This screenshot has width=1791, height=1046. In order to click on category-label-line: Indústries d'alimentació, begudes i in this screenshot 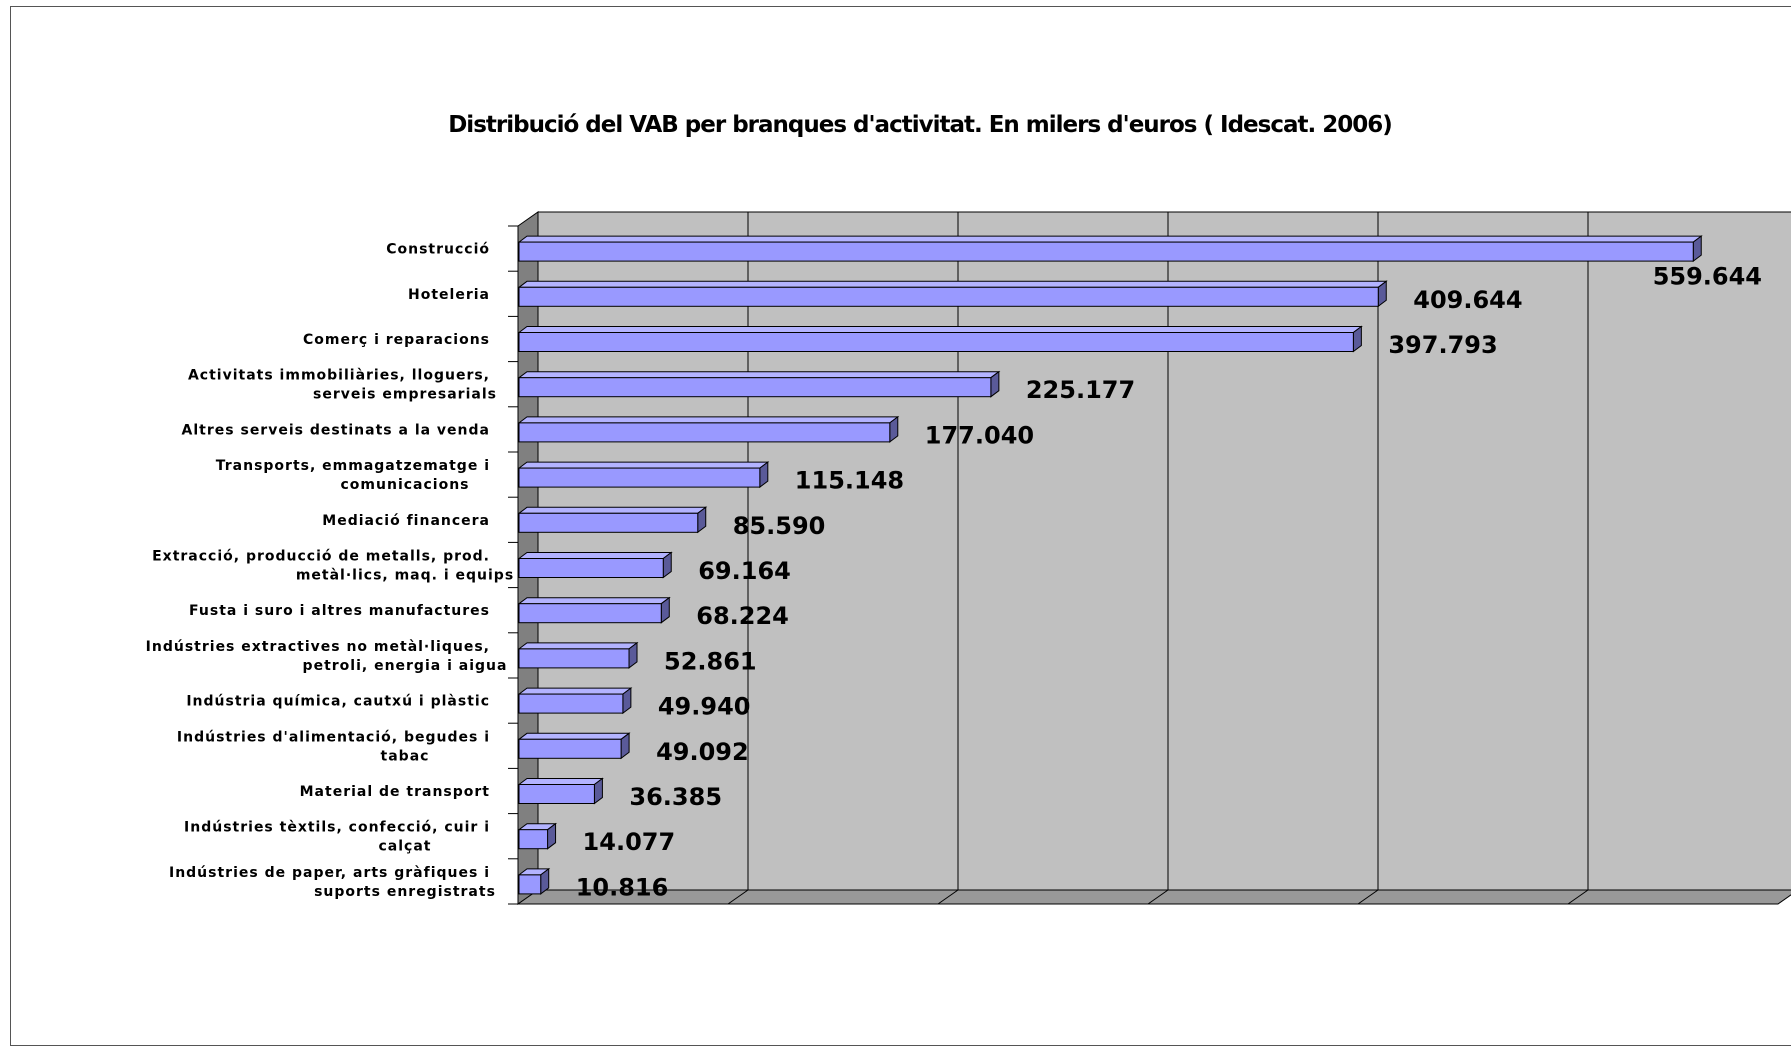, I will do `click(333, 737)`.